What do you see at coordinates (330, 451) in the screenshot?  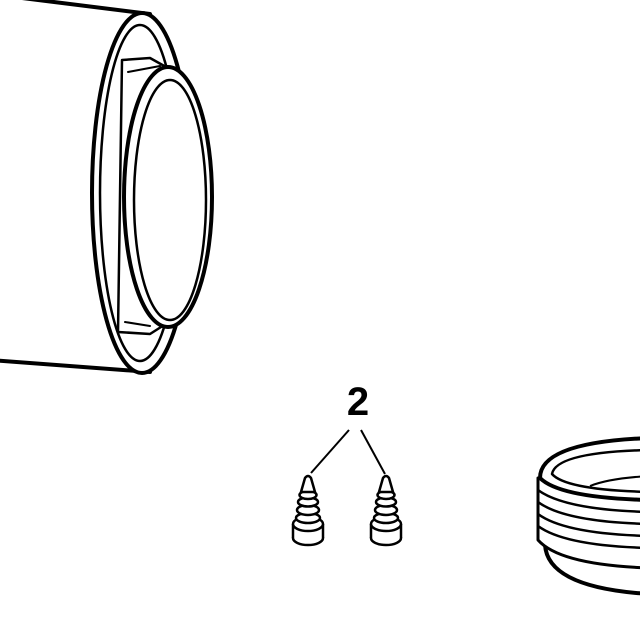 I see `leader-line-left` at bounding box center [330, 451].